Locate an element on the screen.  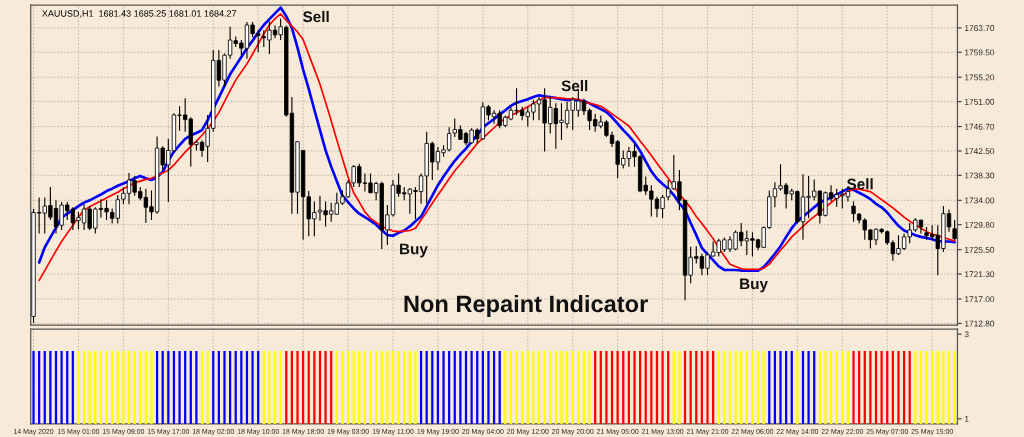
y-tick-label: 1734.00 is located at coordinates (980, 200).